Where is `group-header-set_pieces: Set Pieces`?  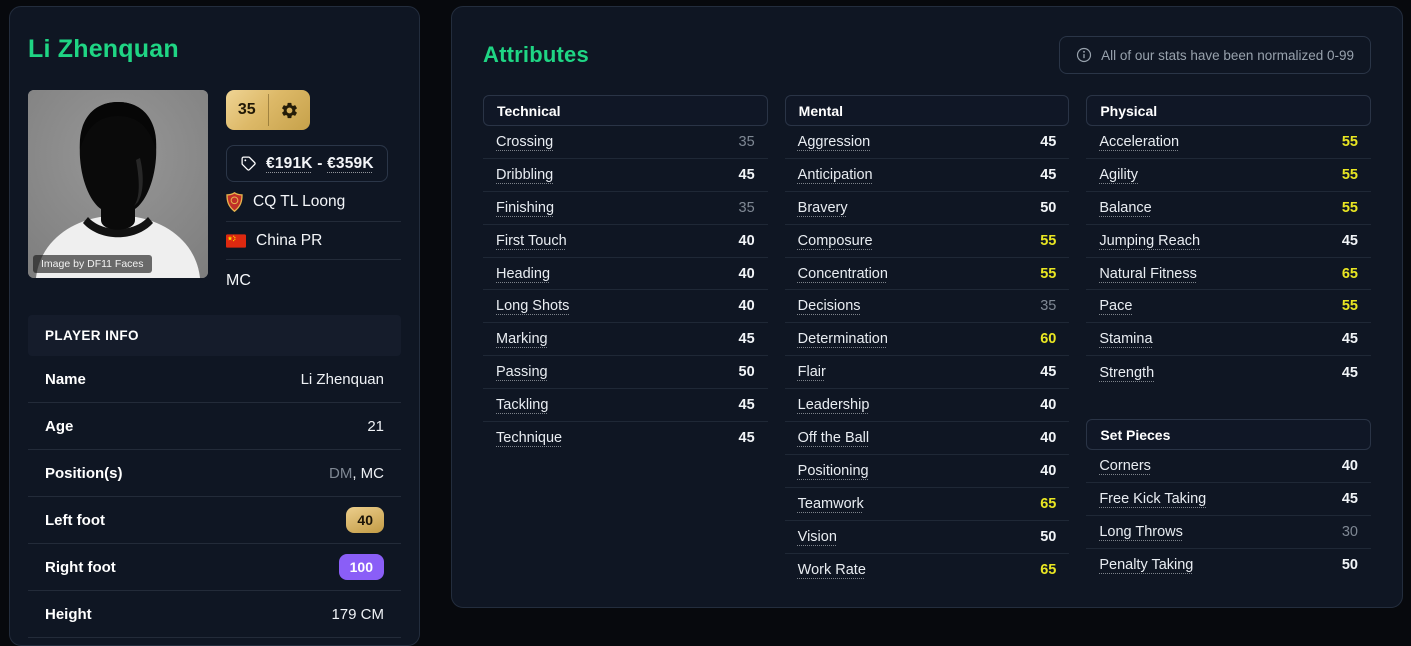
group-header-set_pieces: Set Pieces is located at coordinates (1228, 435).